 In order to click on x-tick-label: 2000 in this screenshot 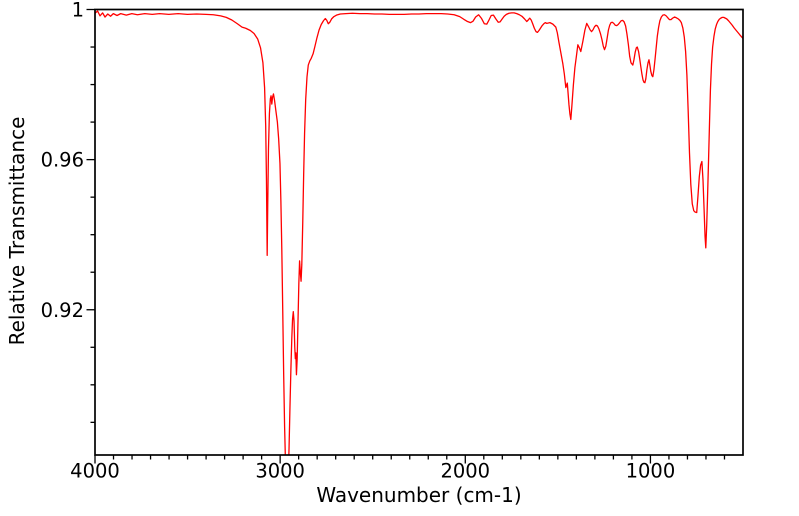, I will do `click(465, 471)`.